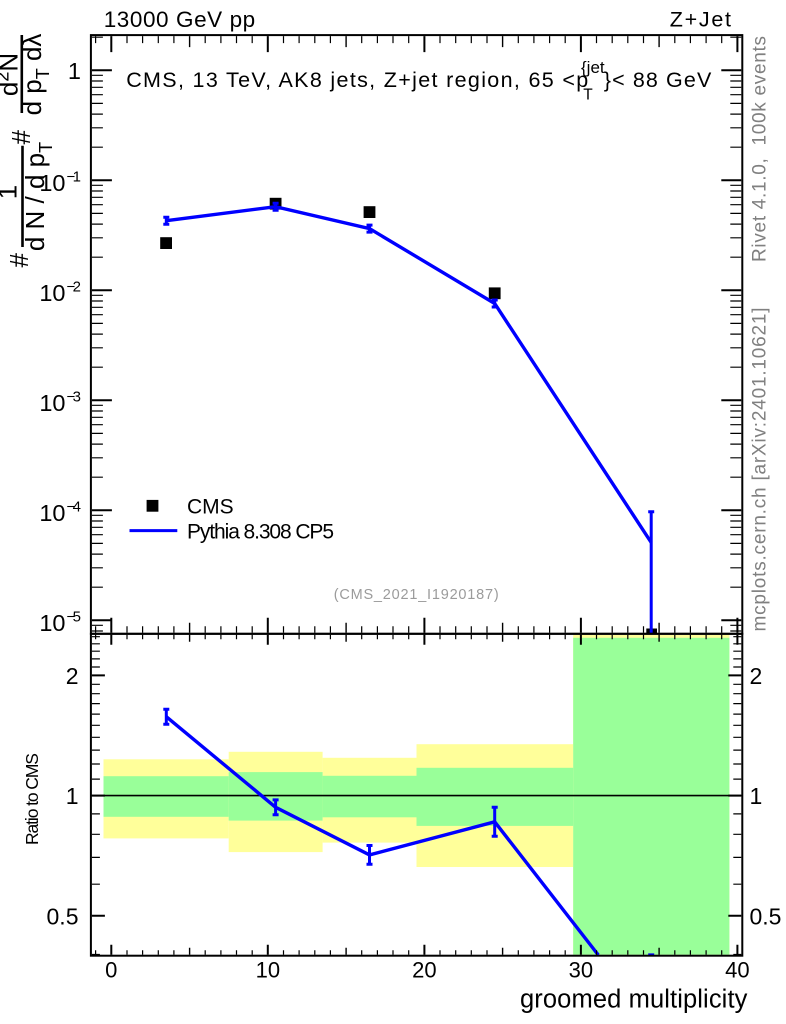  What do you see at coordinates (581, 970) in the screenshot?
I see `svg-text: 30` at bounding box center [581, 970].